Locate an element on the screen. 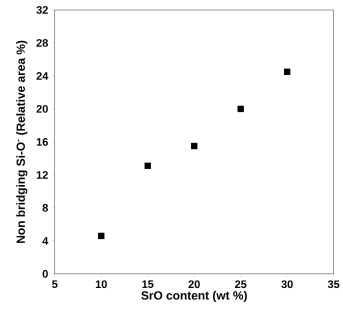 Image resolution: width=343 pixels, height=335 pixels. x-axis-title: SrO content (wt %) is located at coordinates (194, 296).